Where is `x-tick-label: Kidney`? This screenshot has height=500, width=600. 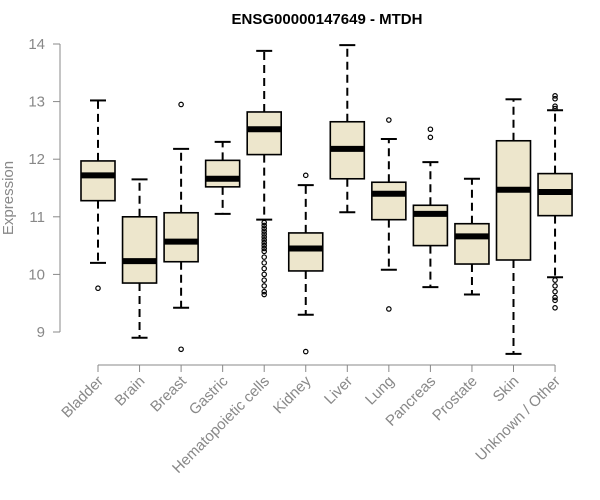
x-tick-label: Kidney is located at coordinates (292, 394).